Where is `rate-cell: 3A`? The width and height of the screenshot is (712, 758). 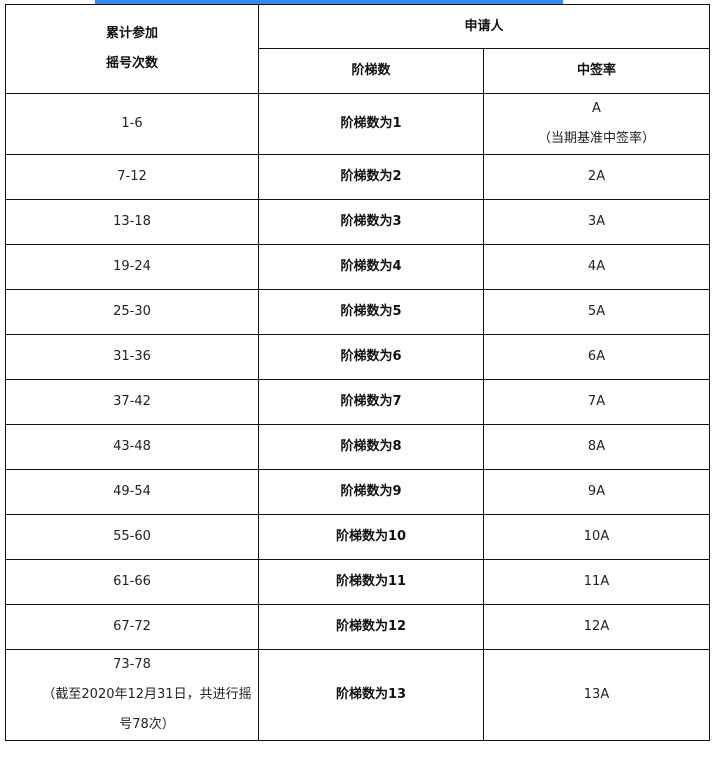
rate-cell: 3A is located at coordinates (596, 222).